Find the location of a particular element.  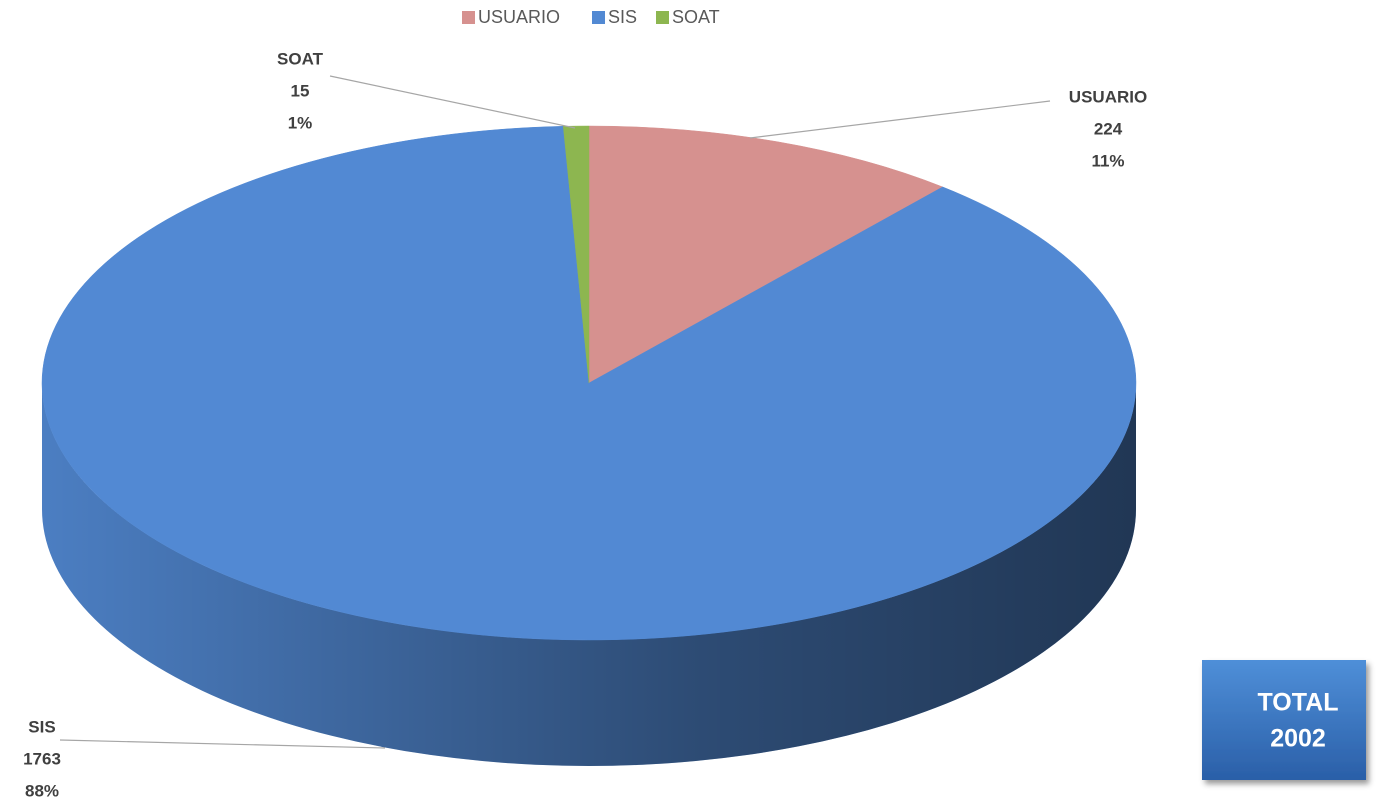

data-label-name: SOAT is located at coordinates (300, 58).